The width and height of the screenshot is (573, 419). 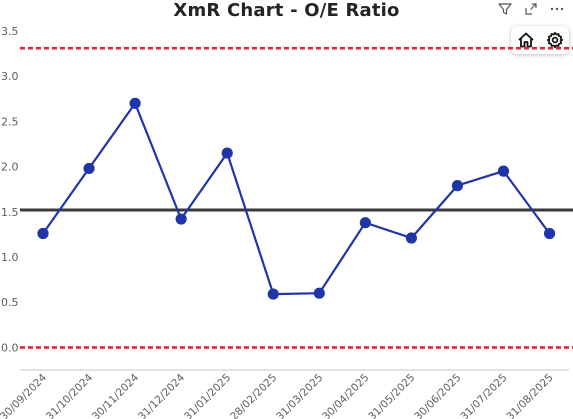 I want to click on y-tick-label: 1.5, so click(x=10, y=212).